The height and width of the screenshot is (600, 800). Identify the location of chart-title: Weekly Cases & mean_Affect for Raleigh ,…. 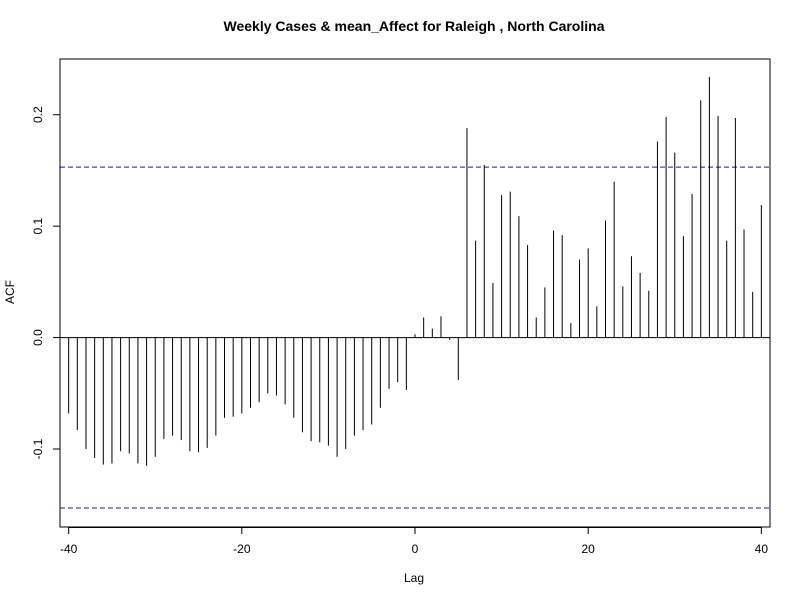
(414, 26).